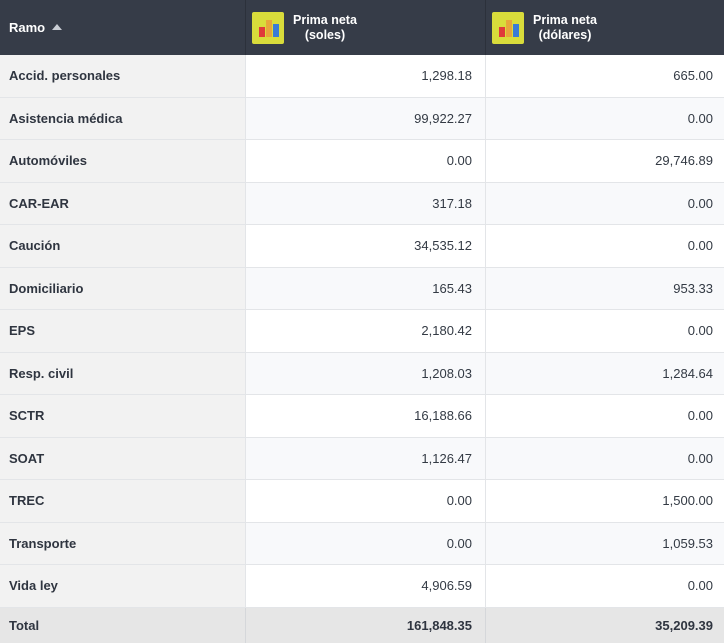 This screenshot has height=643, width=724. What do you see at coordinates (366, 331) in the screenshot?
I see `soles-cell: 2,180.42` at bounding box center [366, 331].